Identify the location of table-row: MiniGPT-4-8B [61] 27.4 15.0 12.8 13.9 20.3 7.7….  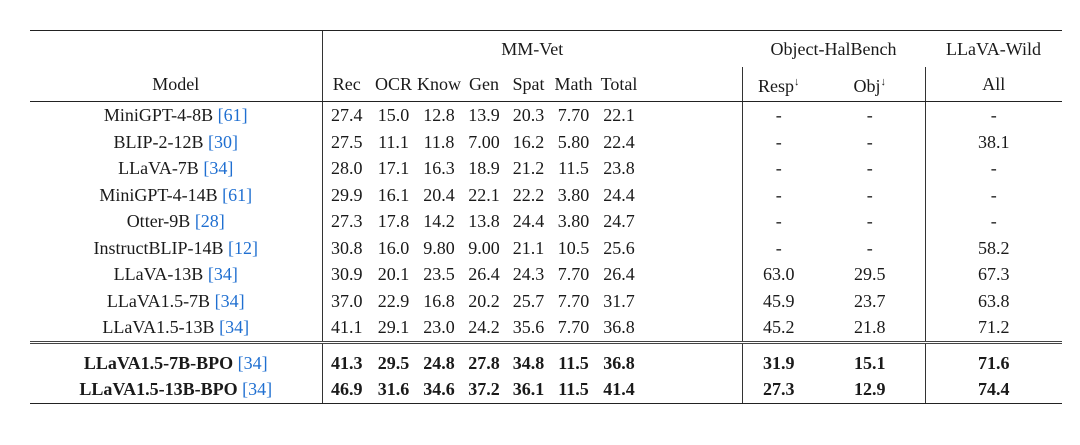
(546, 115).